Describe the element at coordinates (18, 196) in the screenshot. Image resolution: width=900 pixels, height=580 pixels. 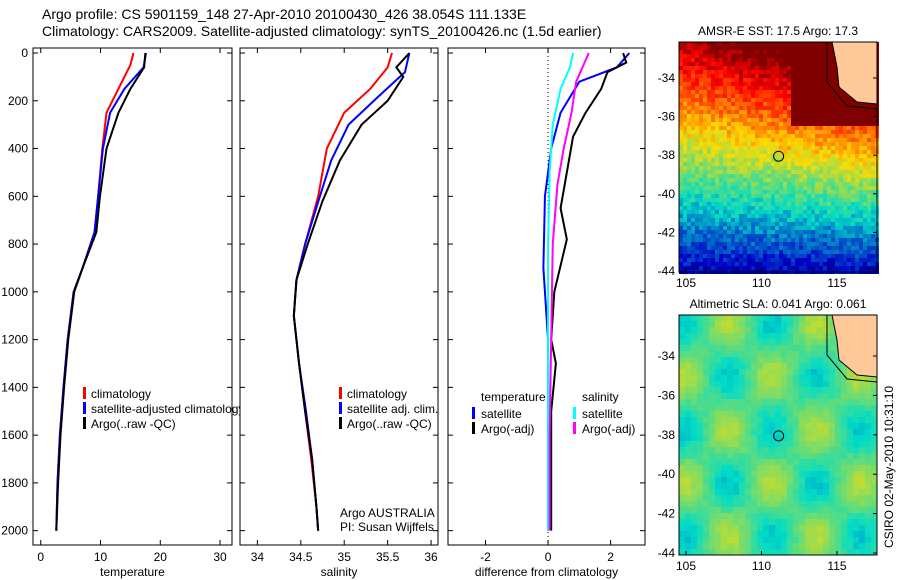
I see `y-tick-label: 600` at that location.